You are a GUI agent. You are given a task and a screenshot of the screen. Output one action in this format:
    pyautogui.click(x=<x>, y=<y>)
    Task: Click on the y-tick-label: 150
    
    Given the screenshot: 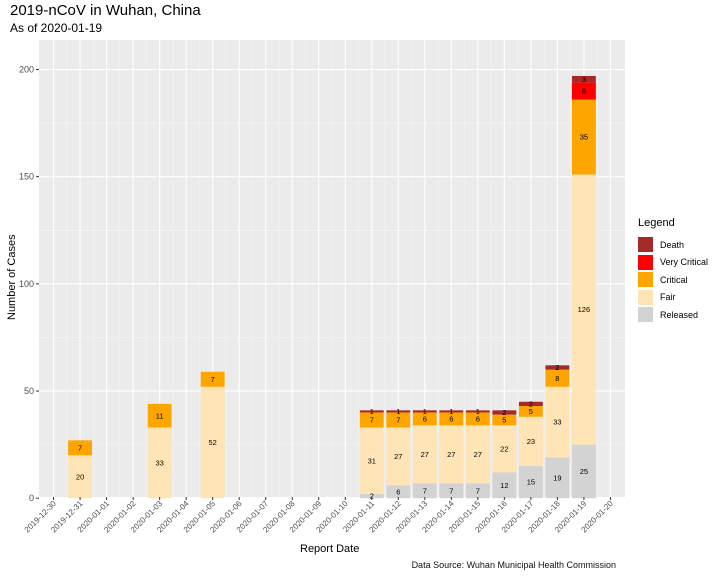 What is the action you would take?
    pyautogui.click(x=26, y=177)
    